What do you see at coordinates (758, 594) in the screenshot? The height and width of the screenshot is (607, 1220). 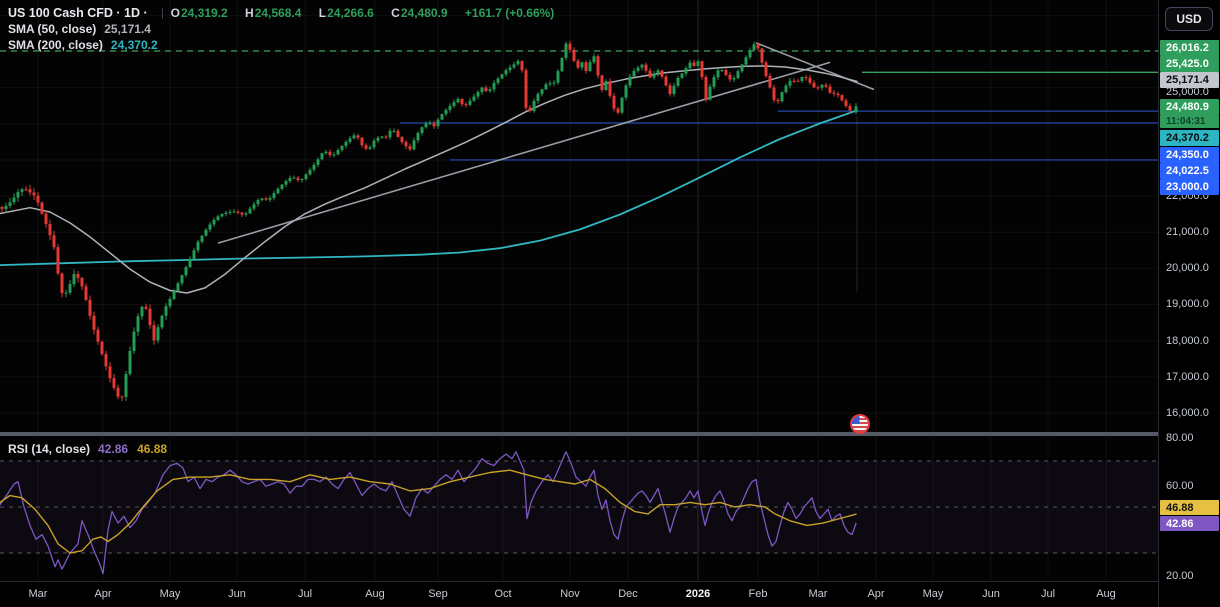 I see `time-tick-label: Feb` at bounding box center [758, 594].